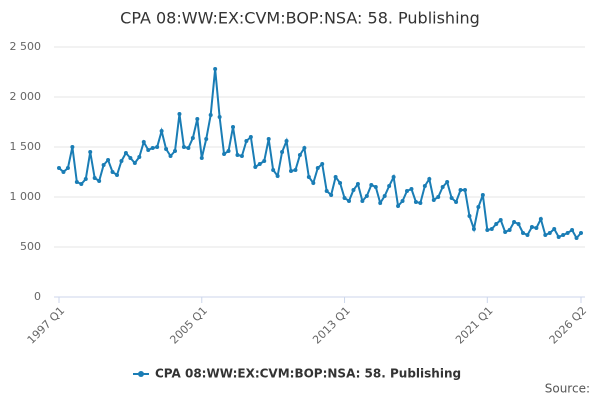 The width and height of the screenshot is (600, 400). What do you see at coordinates (141, 374) in the screenshot?
I see `legend-symbol` at bounding box center [141, 374].